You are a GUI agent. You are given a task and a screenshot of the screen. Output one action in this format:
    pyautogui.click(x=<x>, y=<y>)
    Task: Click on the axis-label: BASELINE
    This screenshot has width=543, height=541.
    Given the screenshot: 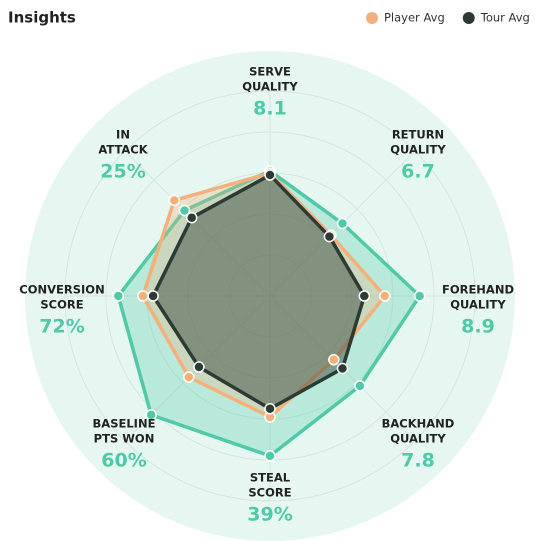 What is the action you would take?
    pyautogui.click(x=124, y=424)
    